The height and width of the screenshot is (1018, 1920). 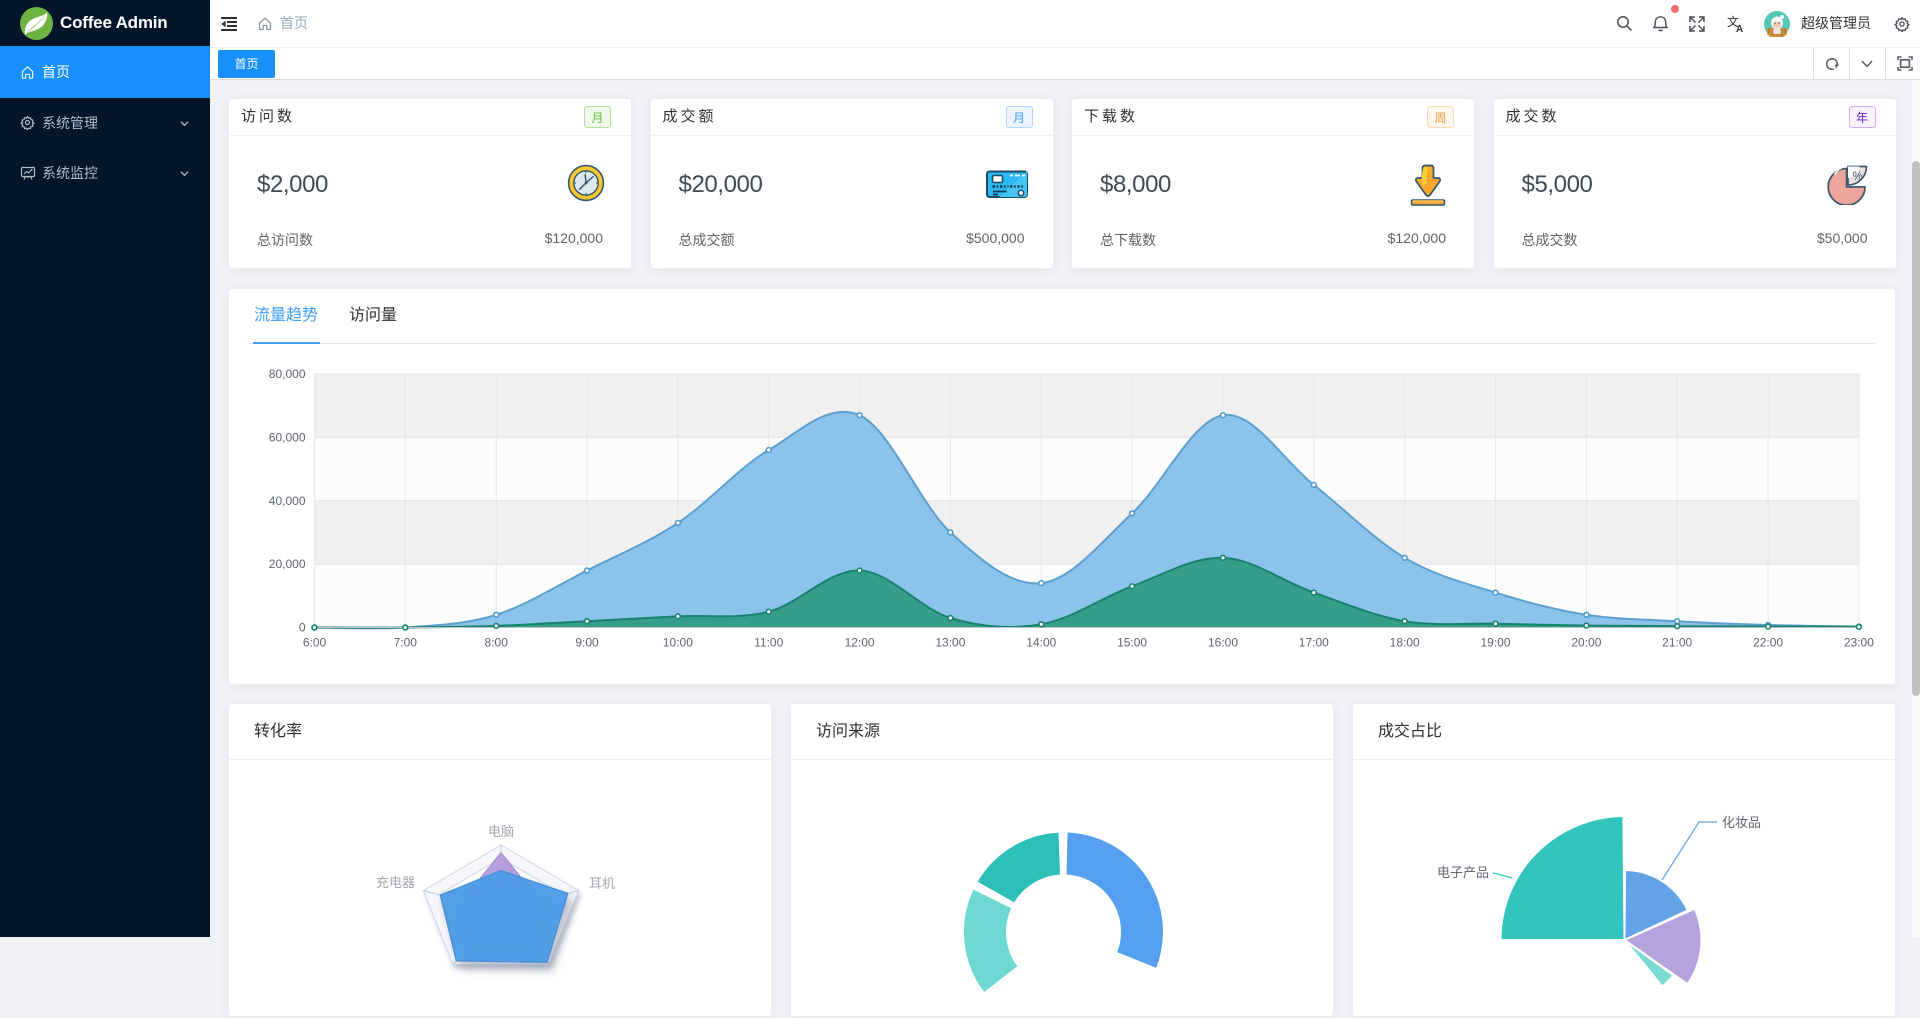 I want to click on svg-text: 14:00, so click(x=1041, y=643).